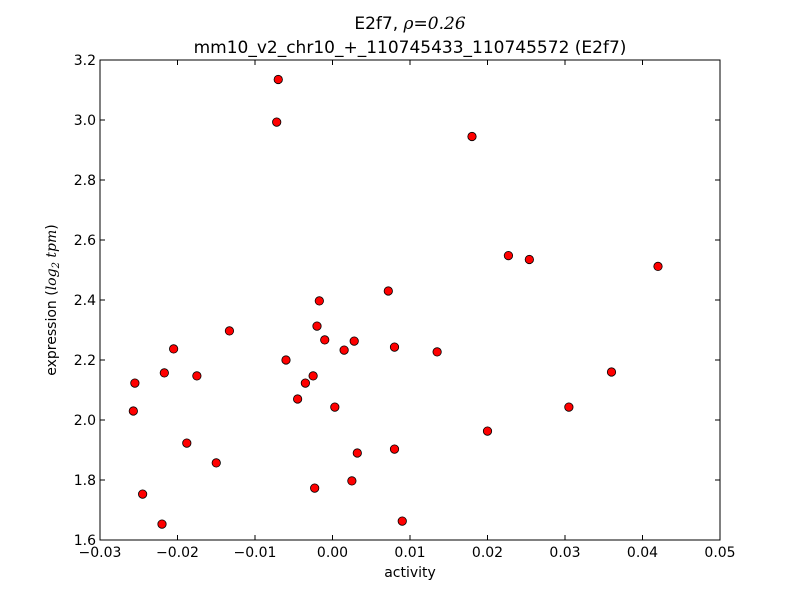 The image size is (800, 600). I want to click on x-tick-label: 0.03, so click(564, 553).